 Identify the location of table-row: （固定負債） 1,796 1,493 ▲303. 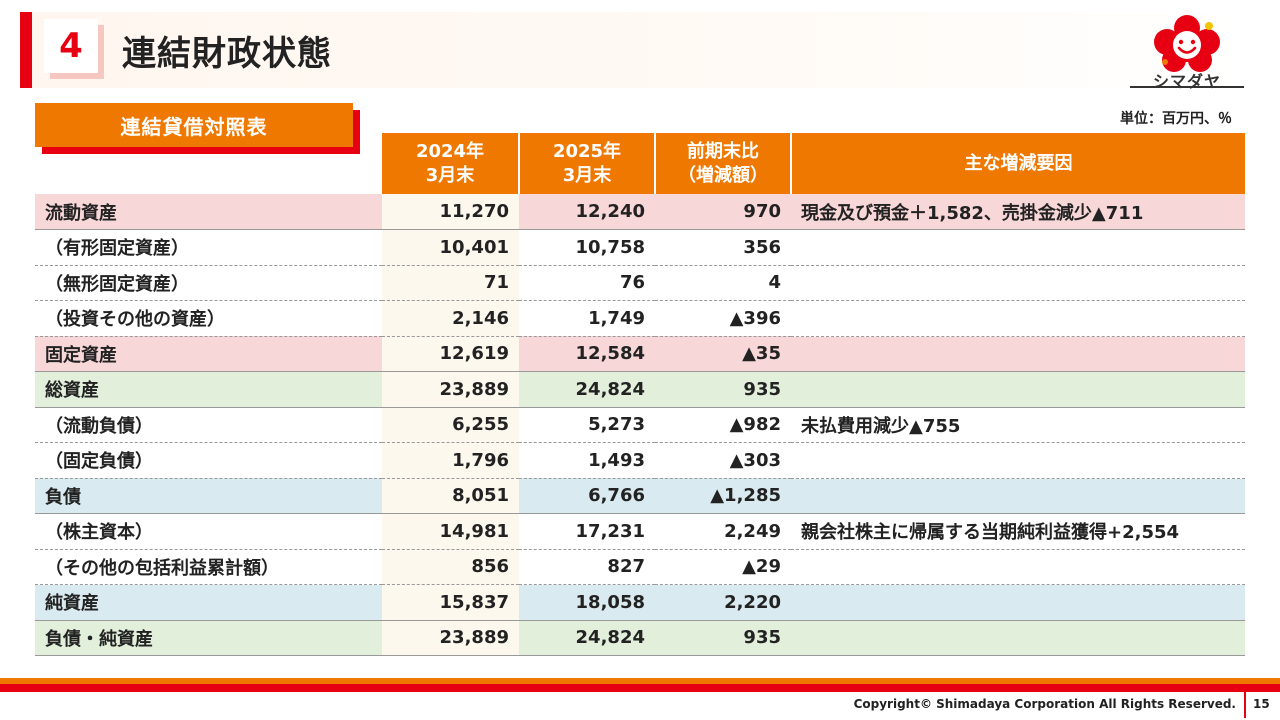
(640, 460).